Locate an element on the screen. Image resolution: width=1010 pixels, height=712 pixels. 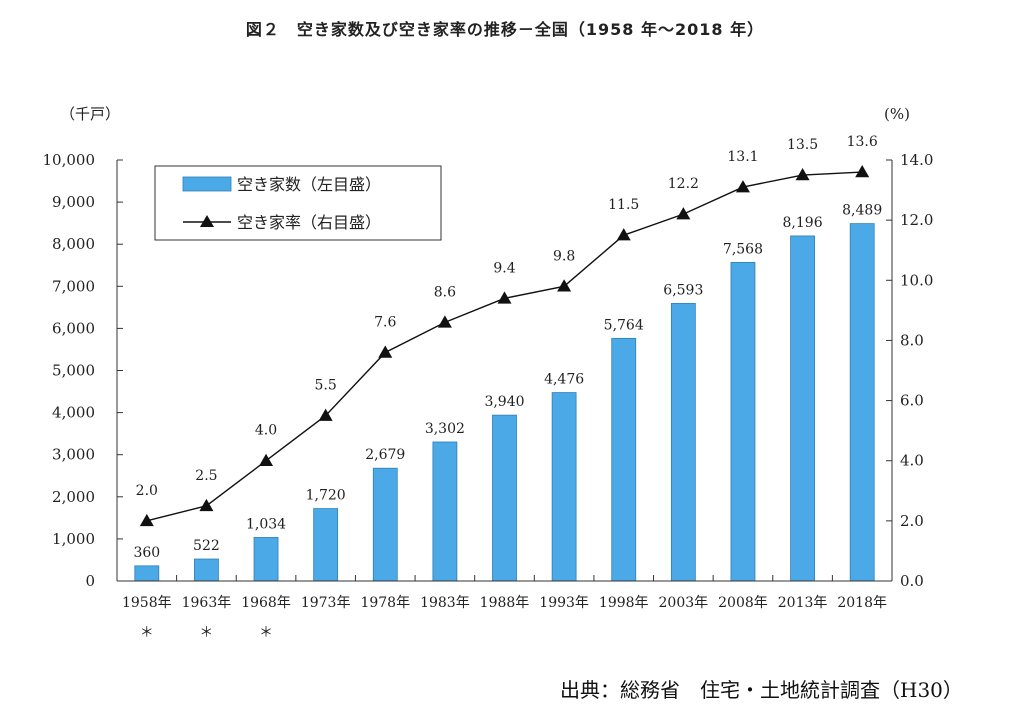
bar-2008年 is located at coordinates (743, 421).